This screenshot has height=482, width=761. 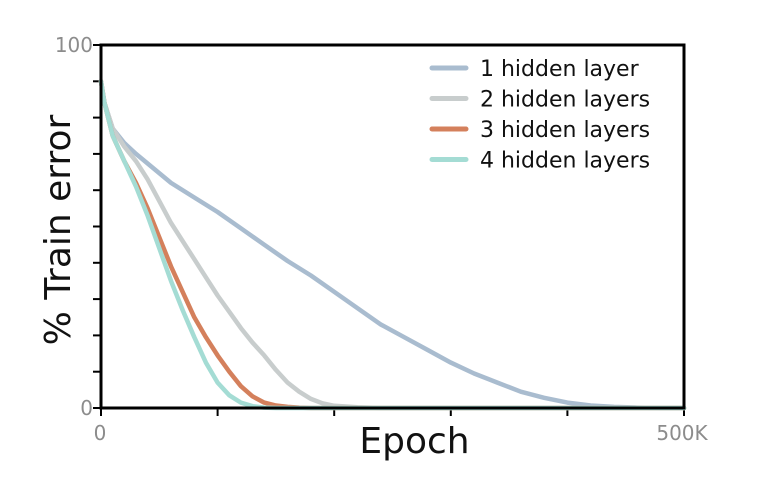 I want to click on x-axis-title: Epoch, so click(x=414, y=441).